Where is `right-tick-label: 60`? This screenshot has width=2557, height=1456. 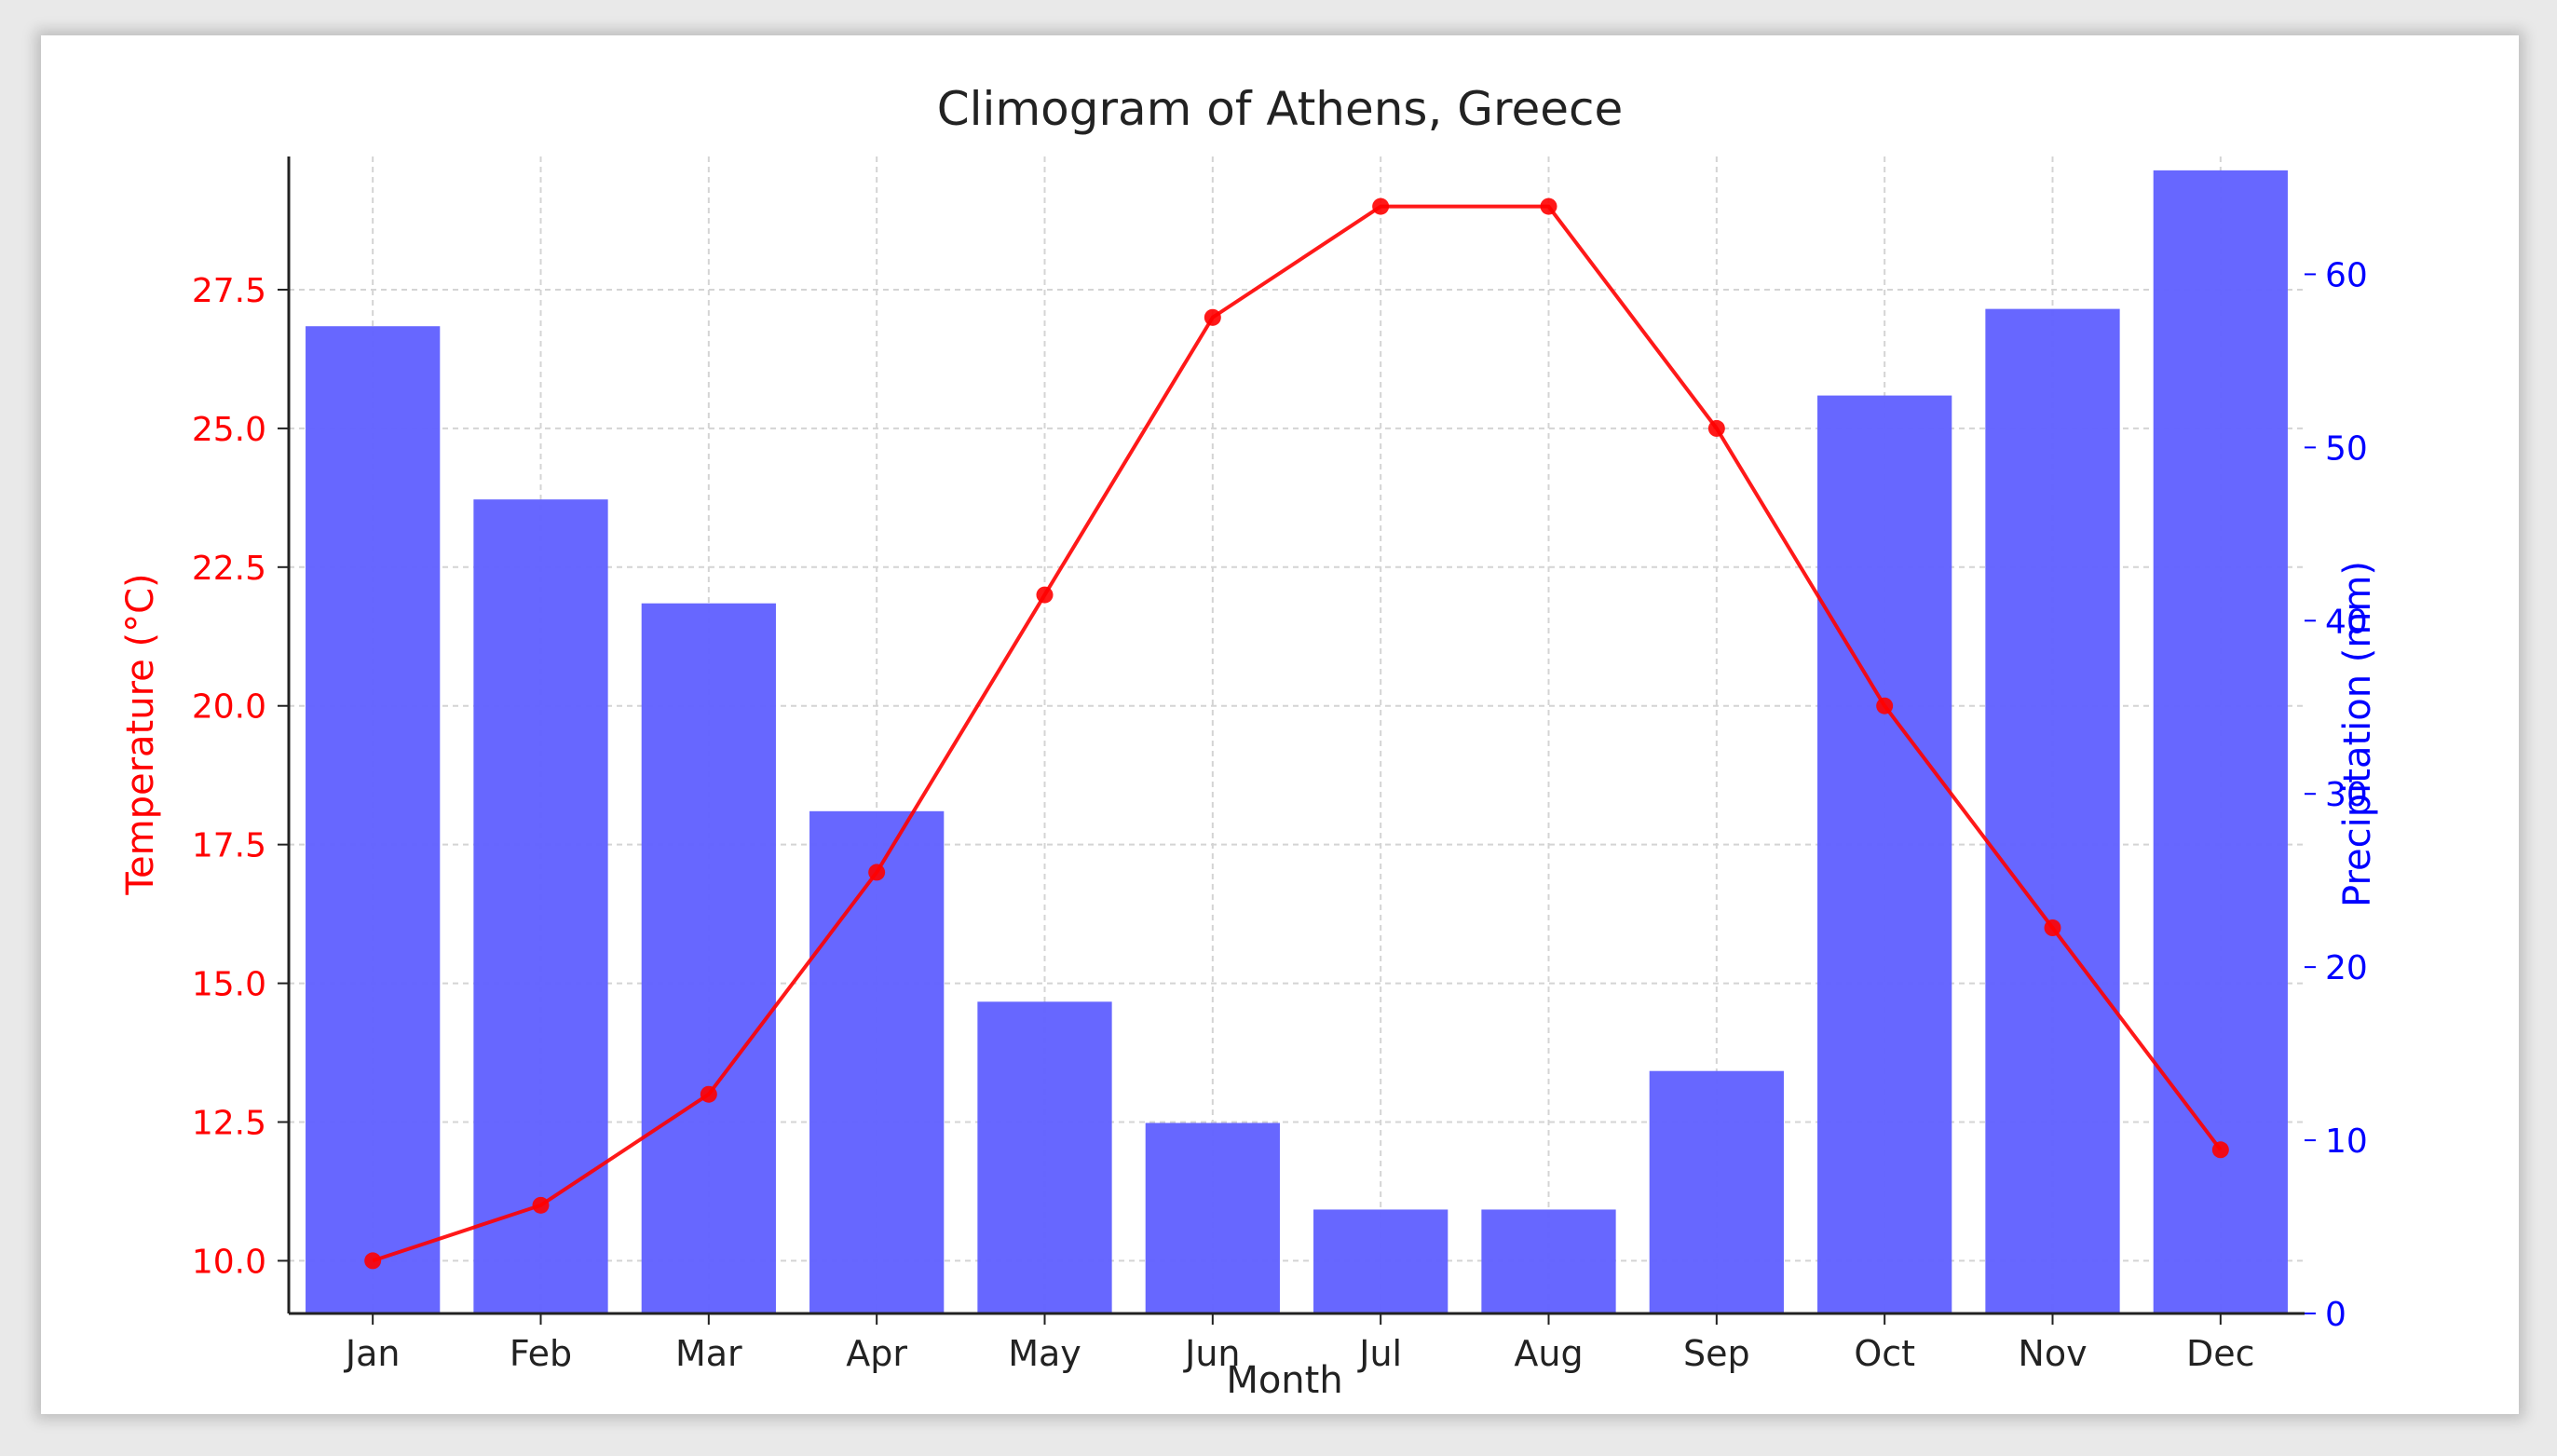
right-tick-label: 60 is located at coordinates (2346, 275).